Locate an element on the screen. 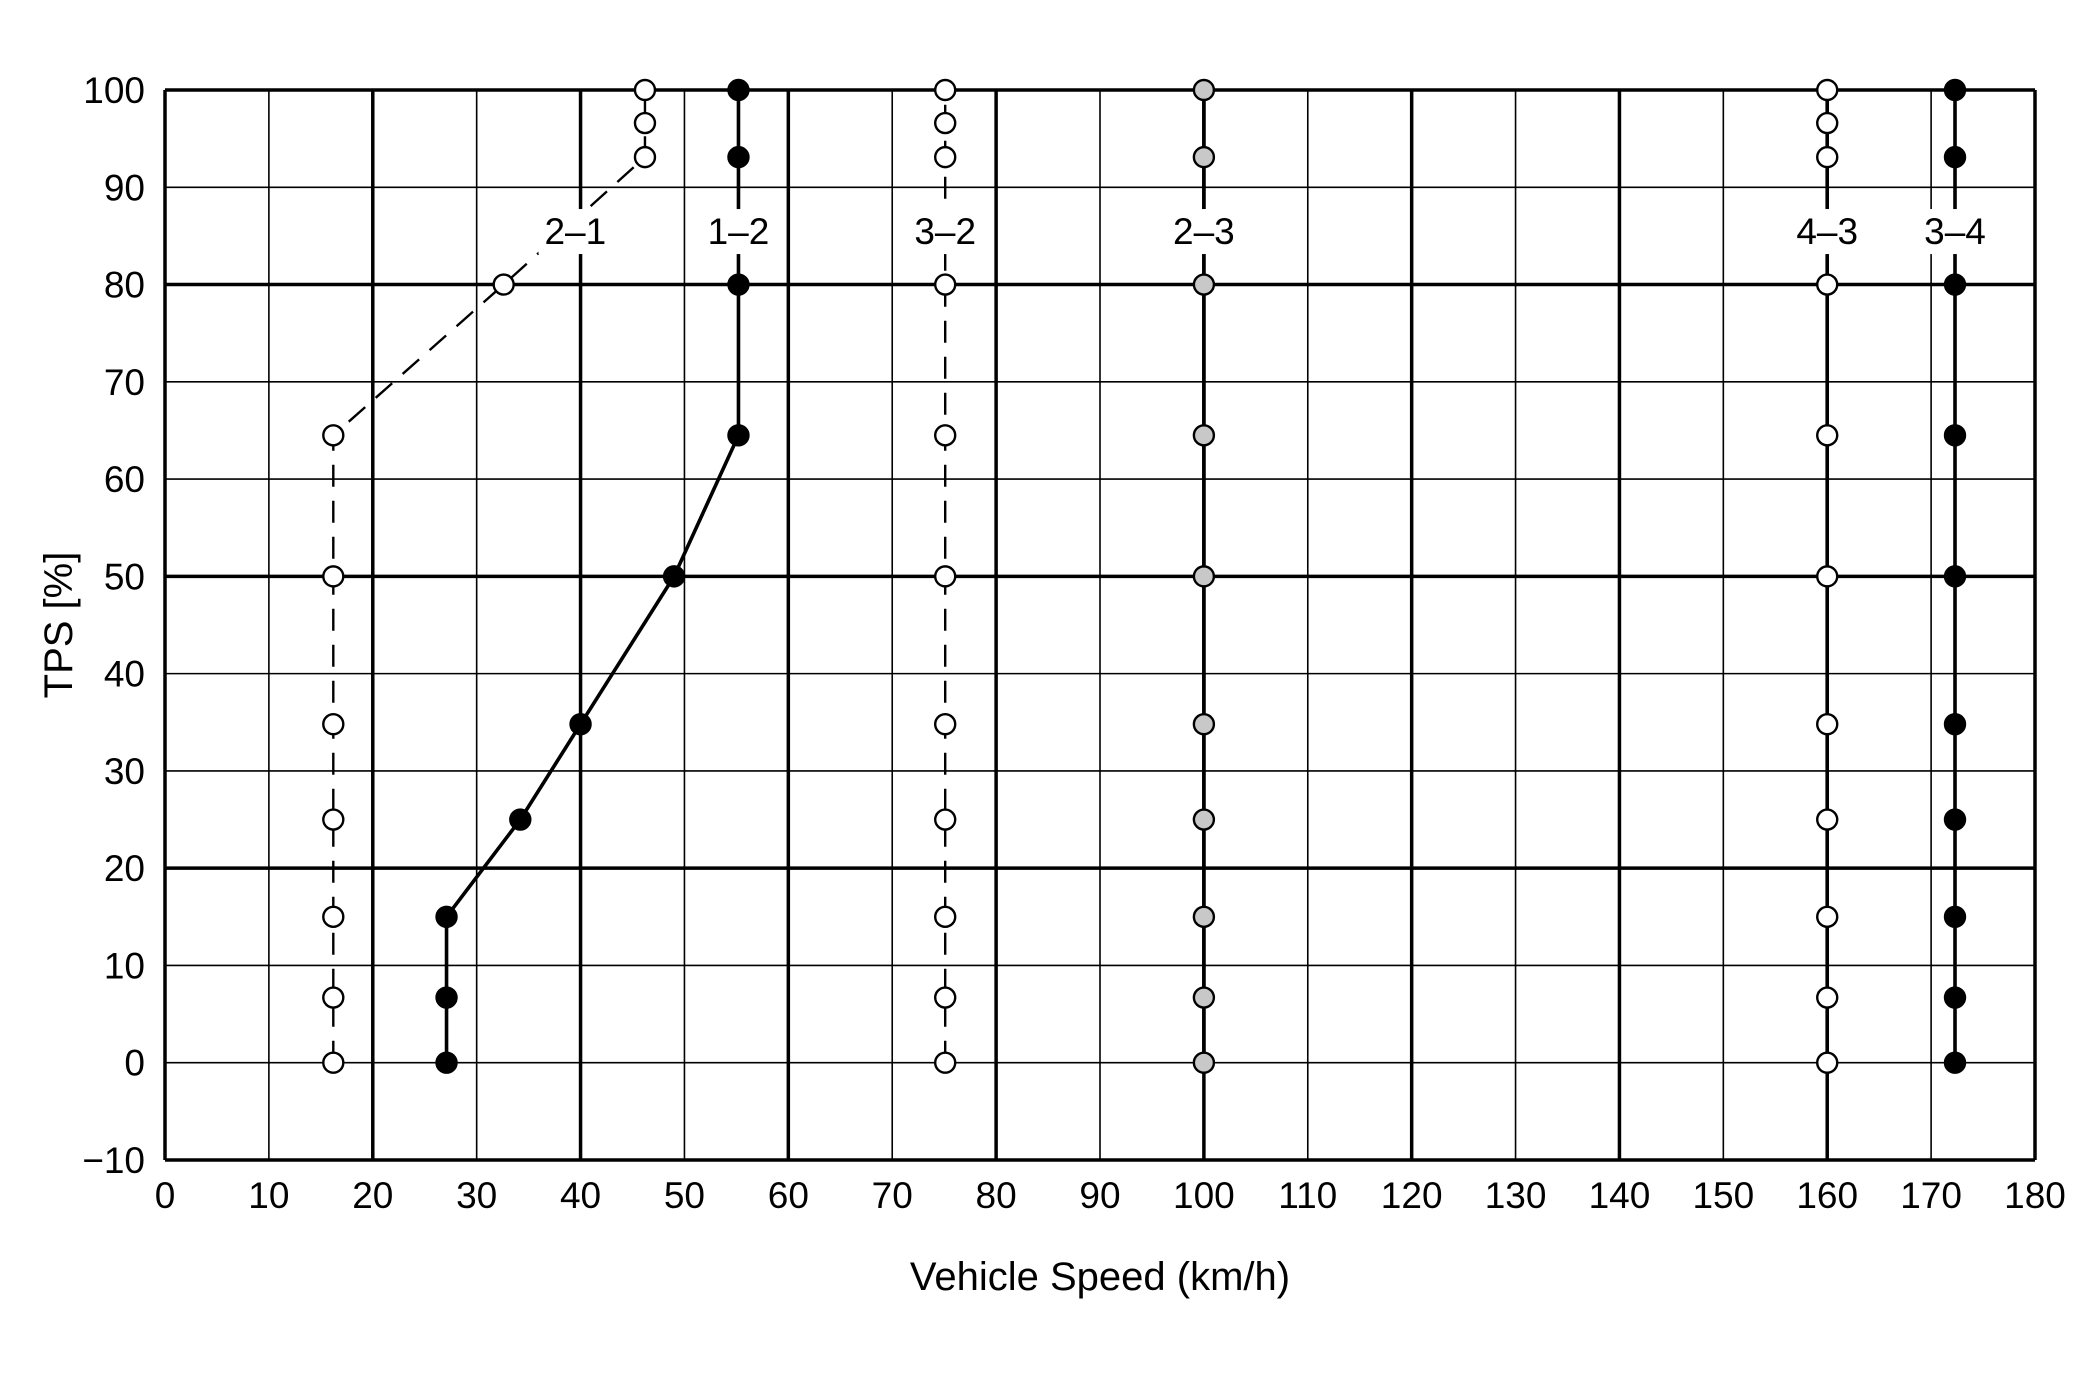 This screenshot has width=2094, height=1373. curve-label: 3–2 is located at coordinates (945, 231).